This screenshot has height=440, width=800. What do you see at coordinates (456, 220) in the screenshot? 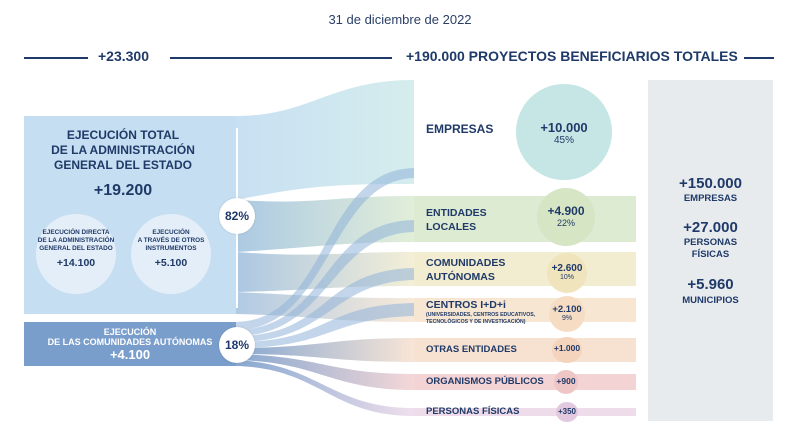
I see `category-label-entidades-locales: ENTIDADES LOCALES` at bounding box center [456, 220].